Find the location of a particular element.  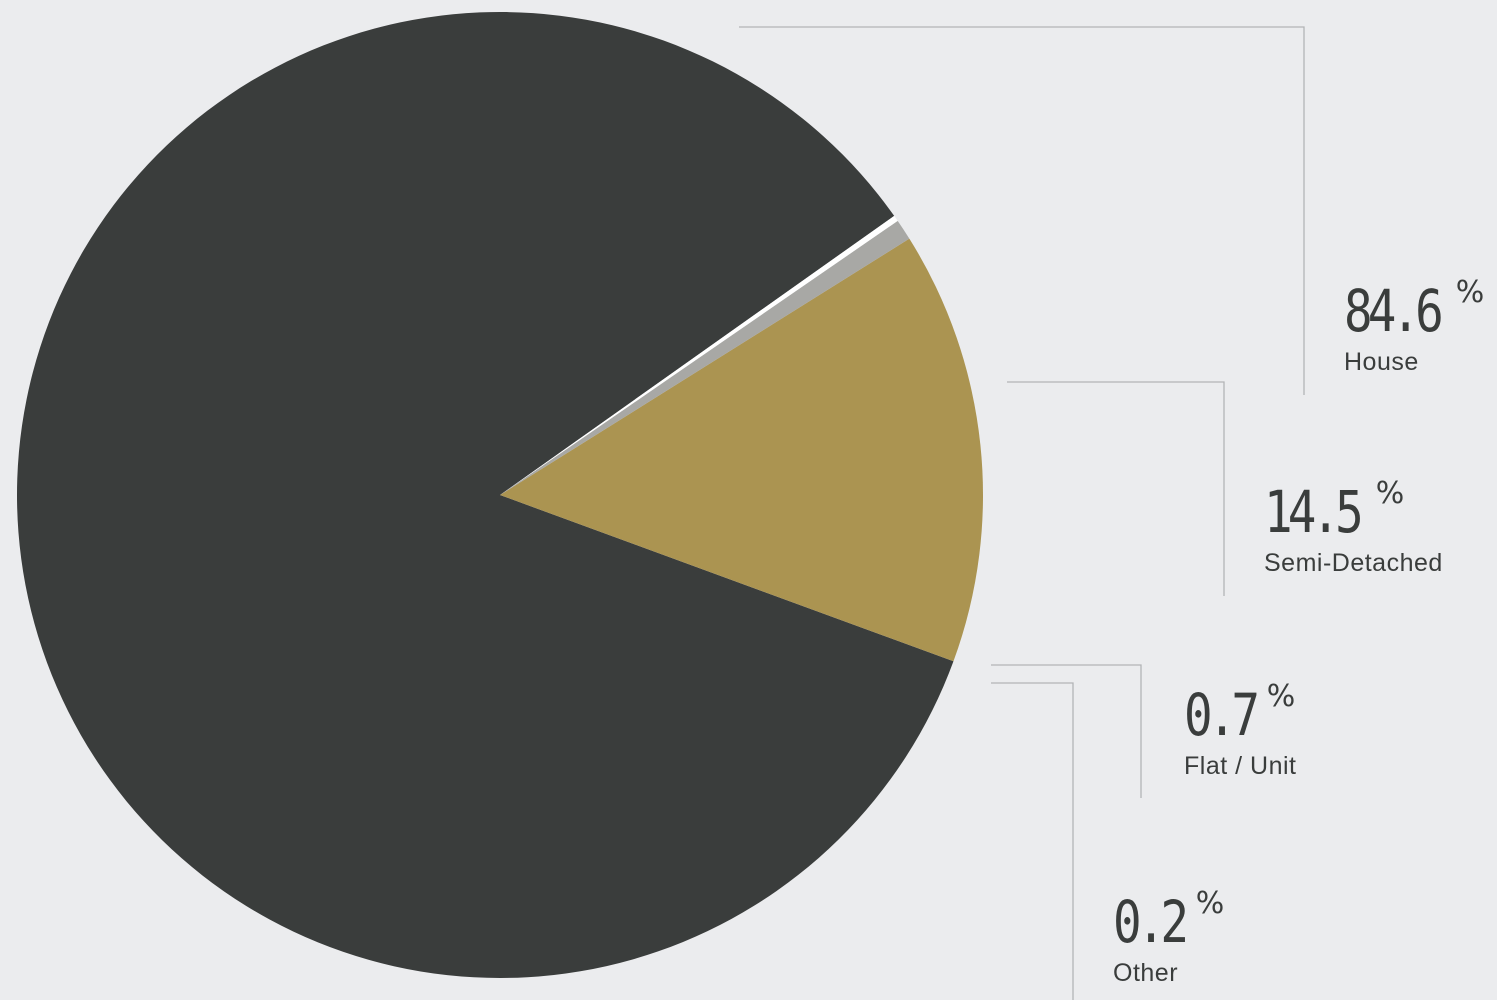

label-semi-detached: 14.5% Semi-Detached is located at coordinates (1353, 528).